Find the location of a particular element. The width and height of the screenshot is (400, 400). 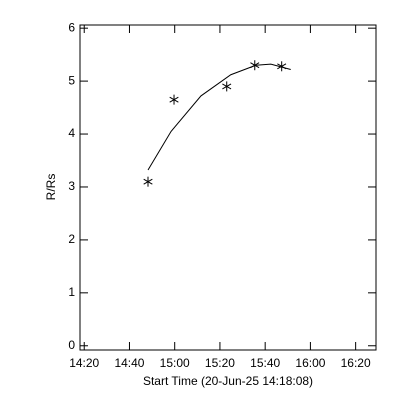

y-tick-label: 6 is located at coordinates (71, 27).